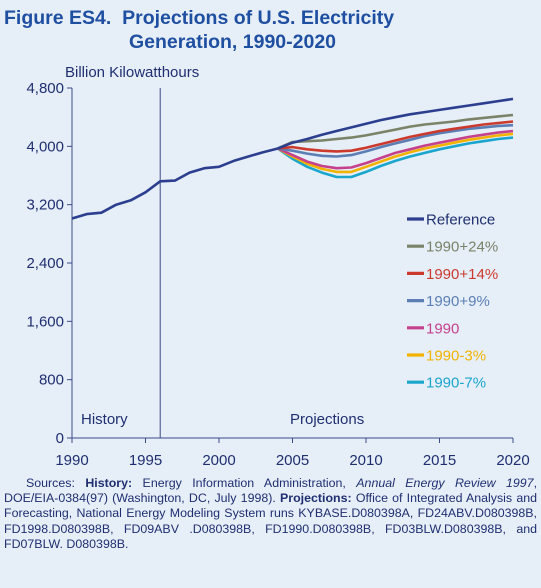 The height and width of the screenshot is (588, 541). What do you see at coordinates (218, 460) in the screenshot?
I see `x-tick-label: 2000` at bounding box center [218, 460].